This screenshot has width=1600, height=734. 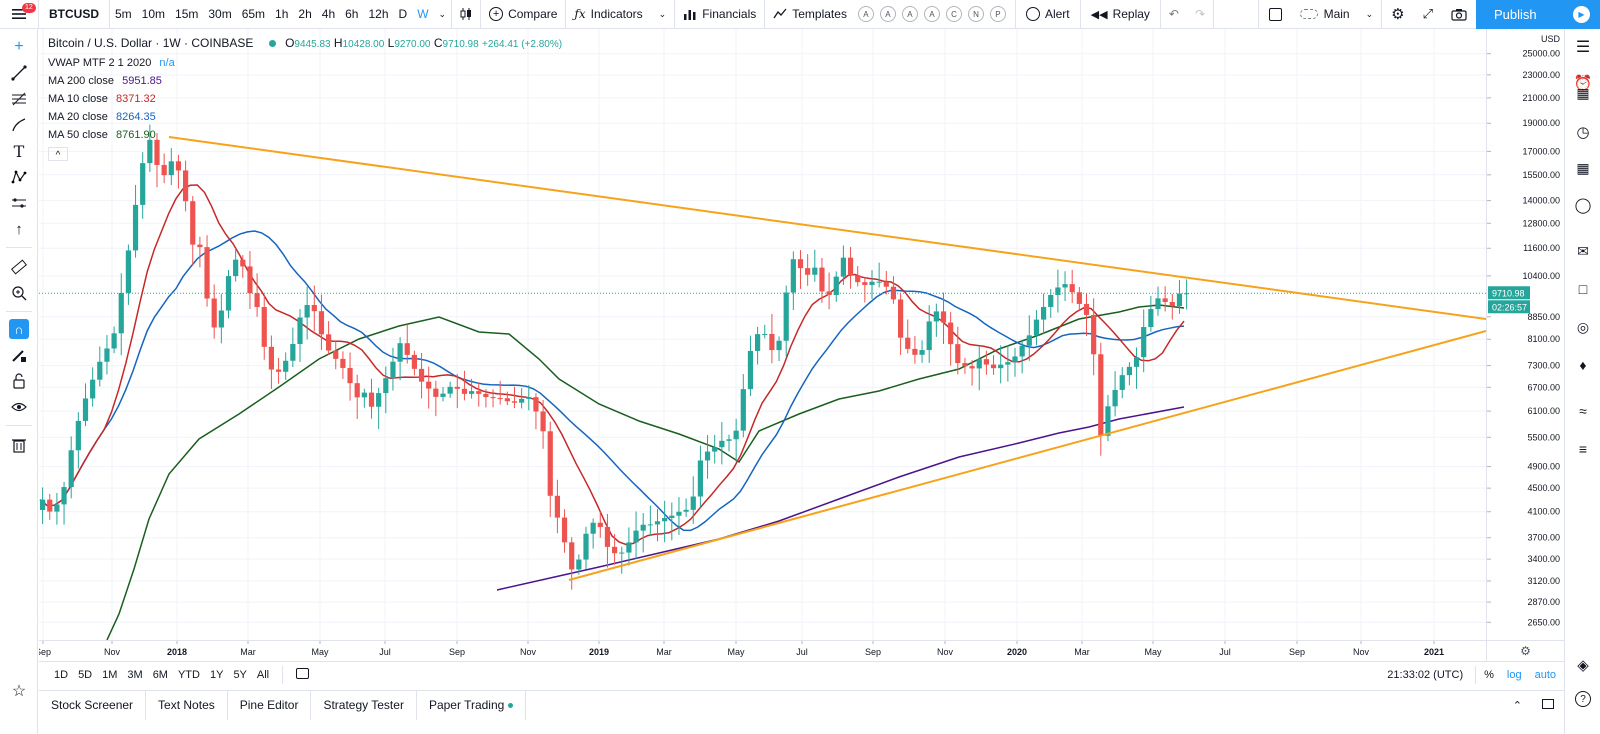 I want to click on watchlist-button: ☰, so click(x=1583, y=47).